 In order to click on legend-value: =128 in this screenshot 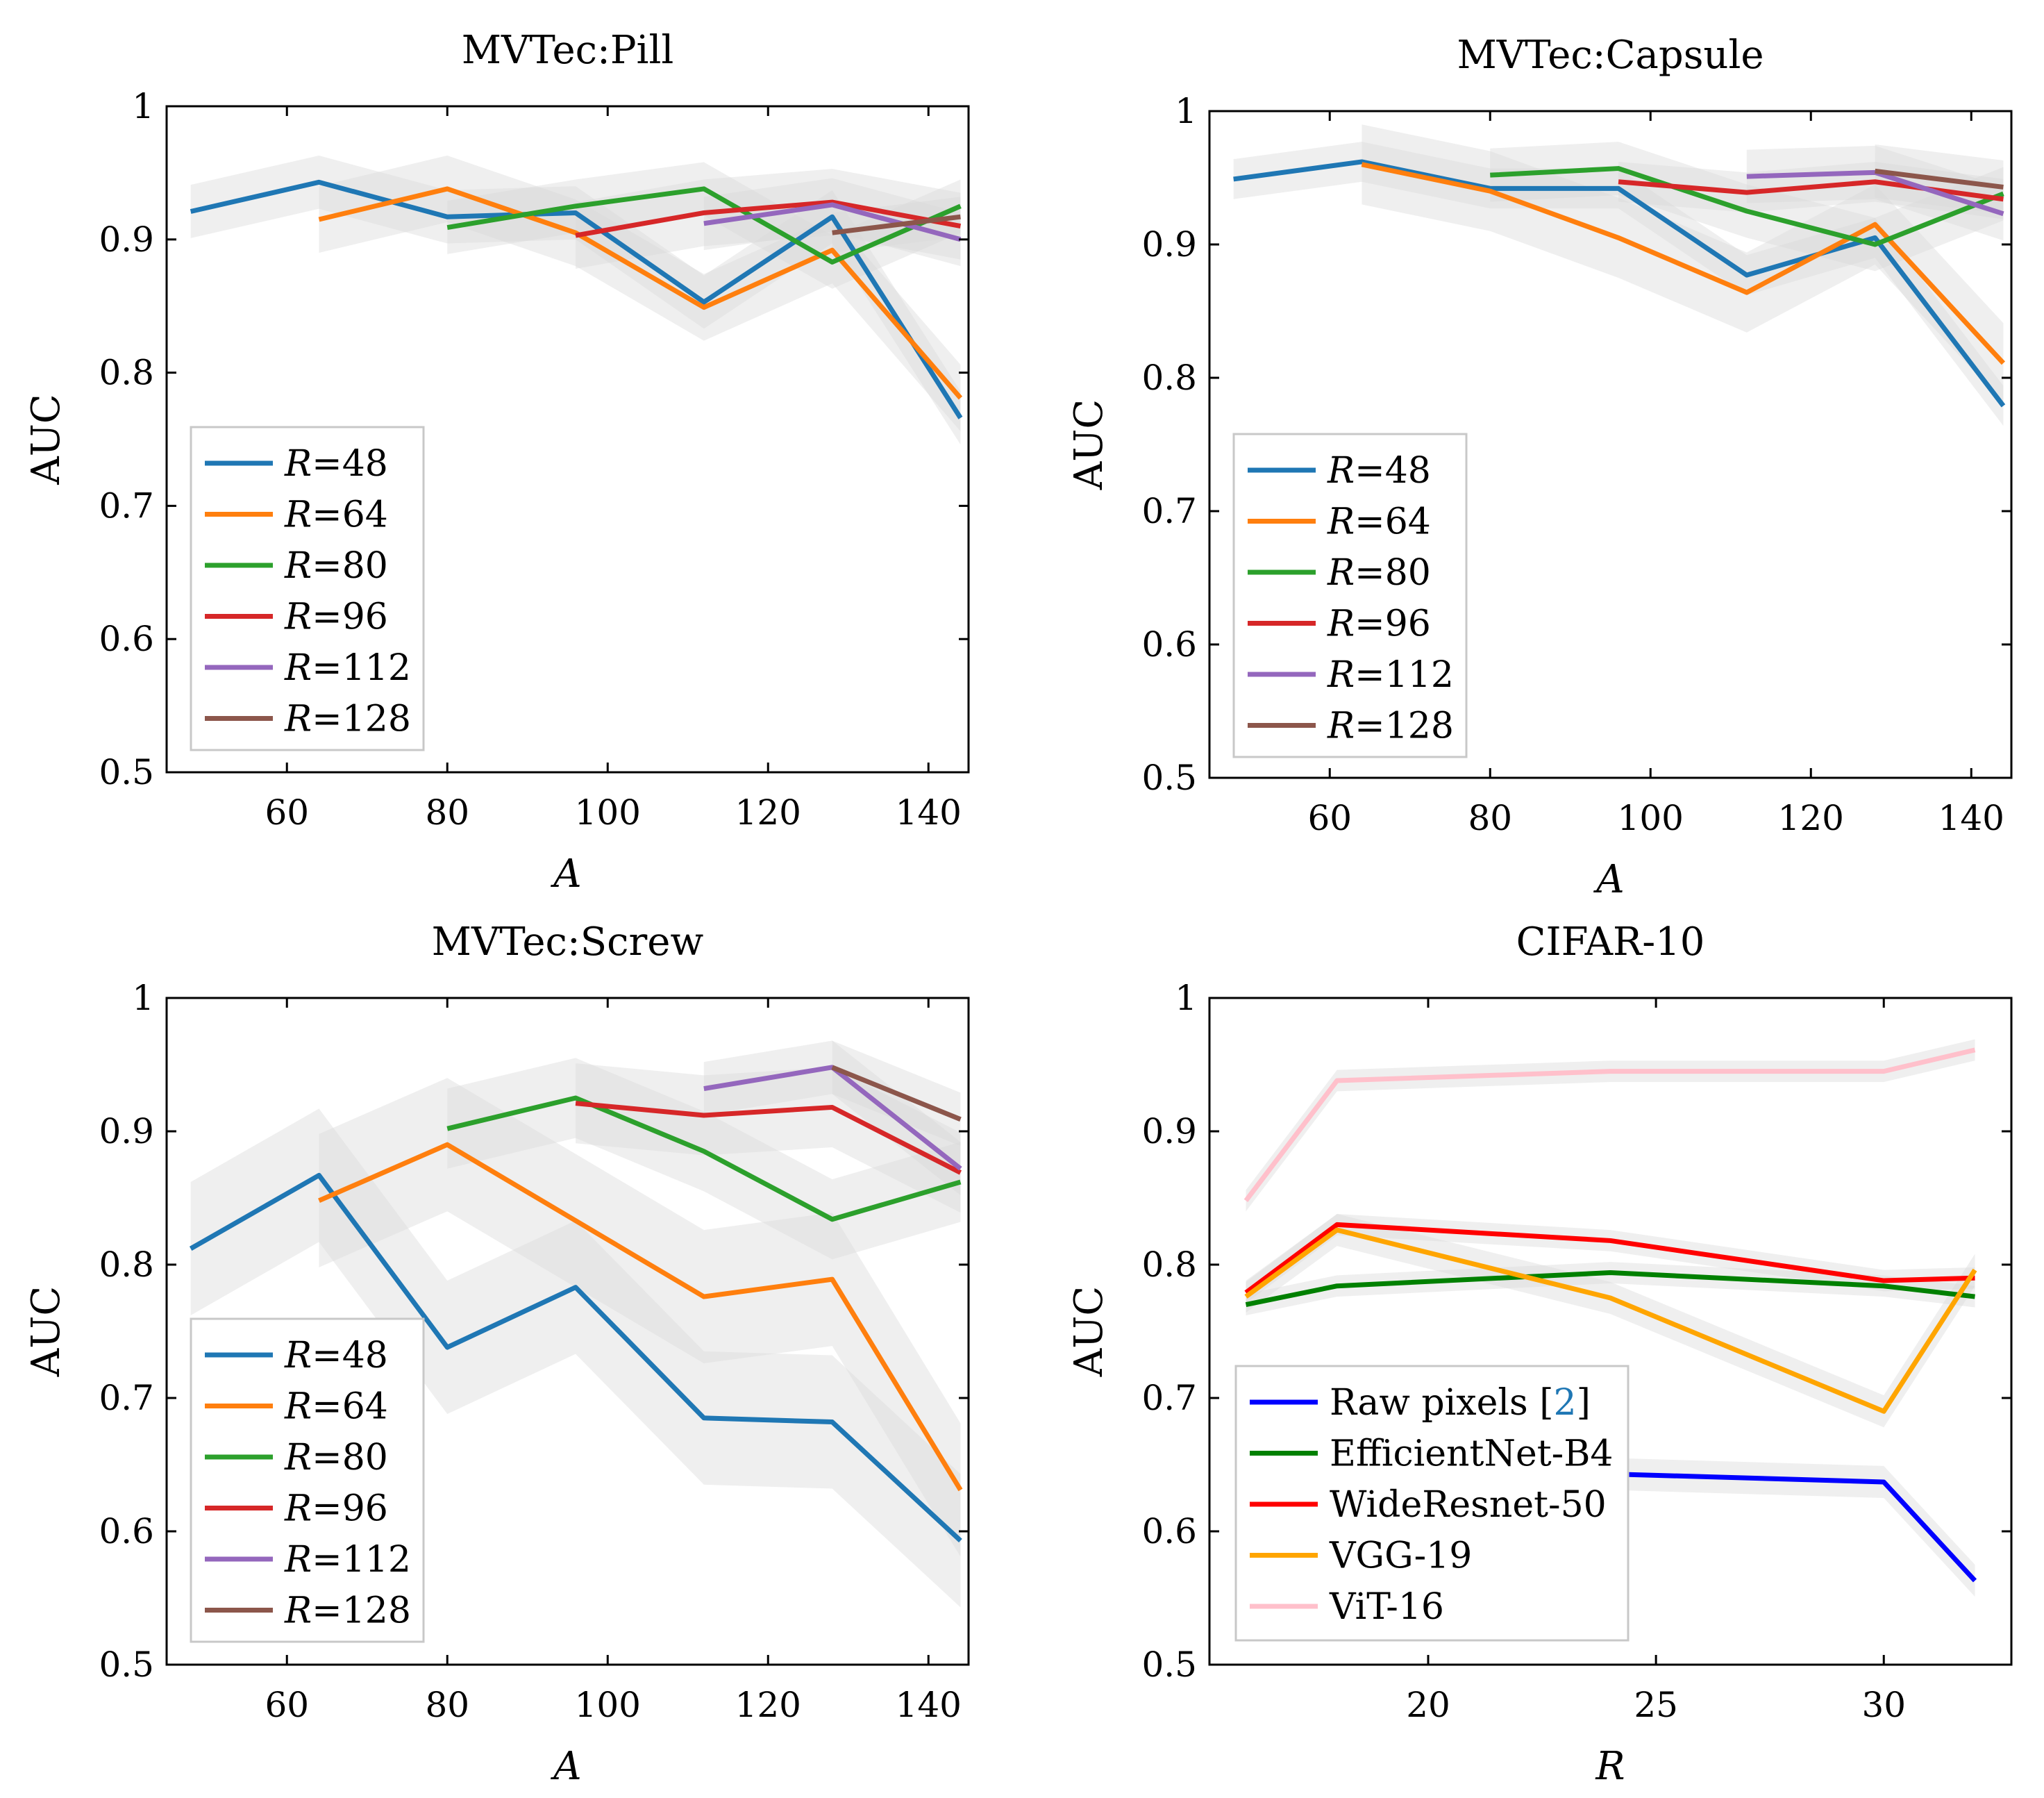, I will do `click(361, 1611)`.